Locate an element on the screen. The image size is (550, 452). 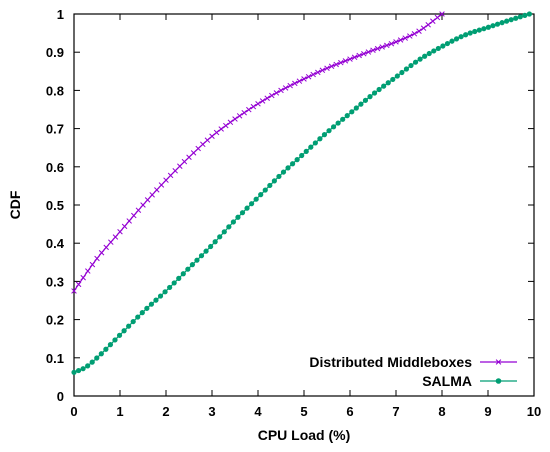
y-tick-label: 0.1 is located at coordinates (55, 358).